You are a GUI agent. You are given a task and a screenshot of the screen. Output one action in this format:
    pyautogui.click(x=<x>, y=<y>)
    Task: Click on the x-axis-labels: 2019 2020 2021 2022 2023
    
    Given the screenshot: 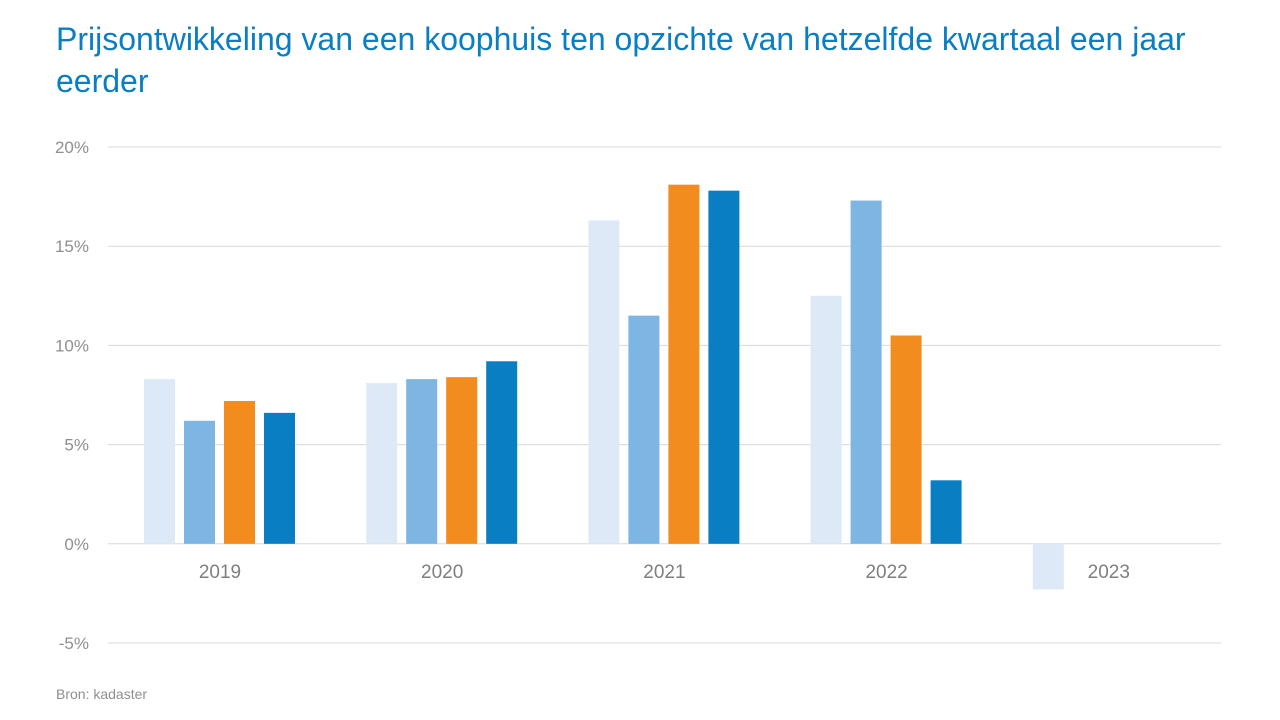 What is the action you would take?
    pyautogui.click(x=664, y=572)
    